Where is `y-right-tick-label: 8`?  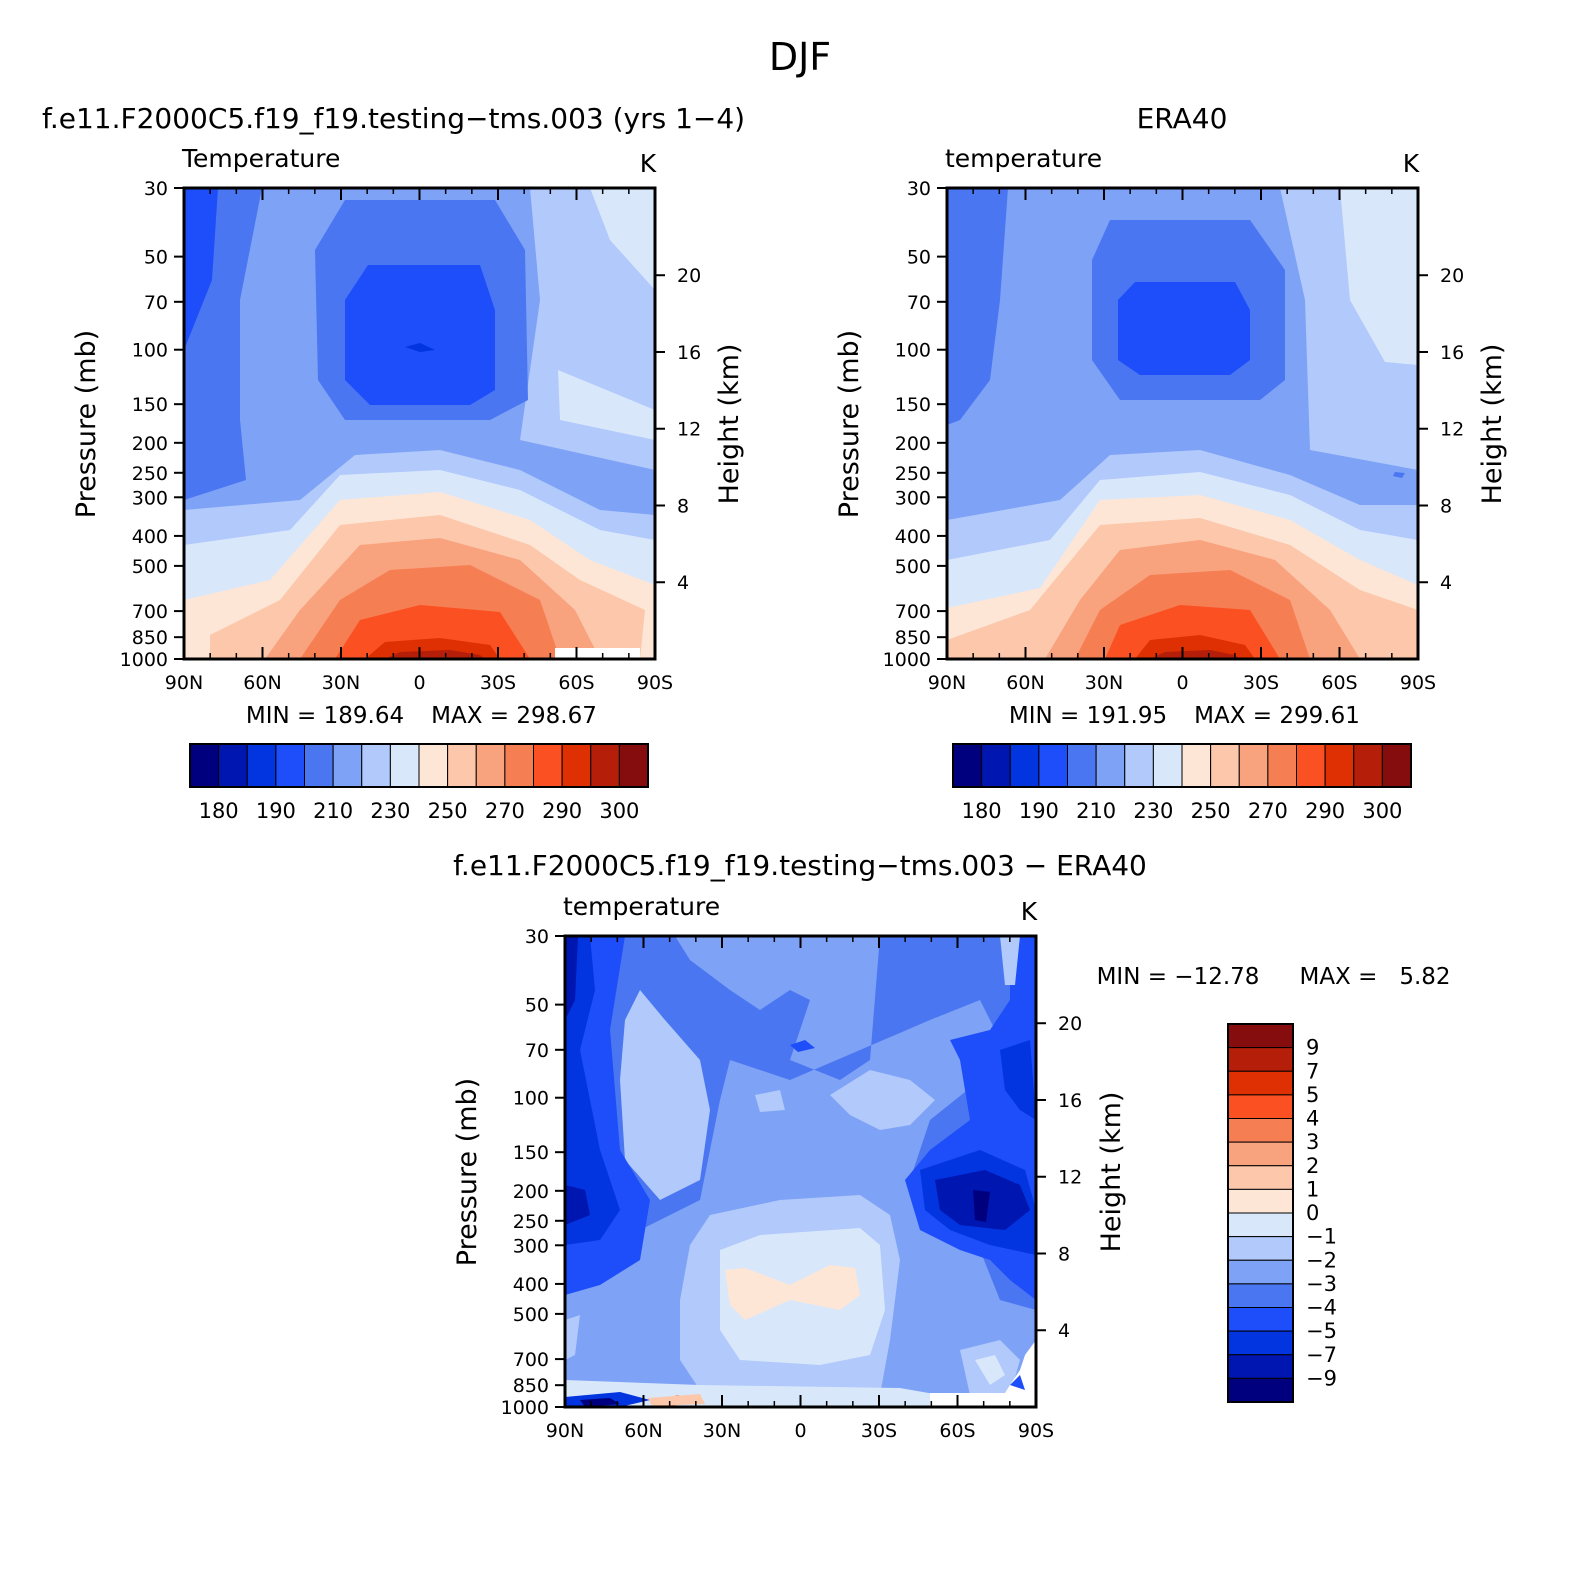 y-right-tick-label: 8 is located at coordinates (1446, 506).